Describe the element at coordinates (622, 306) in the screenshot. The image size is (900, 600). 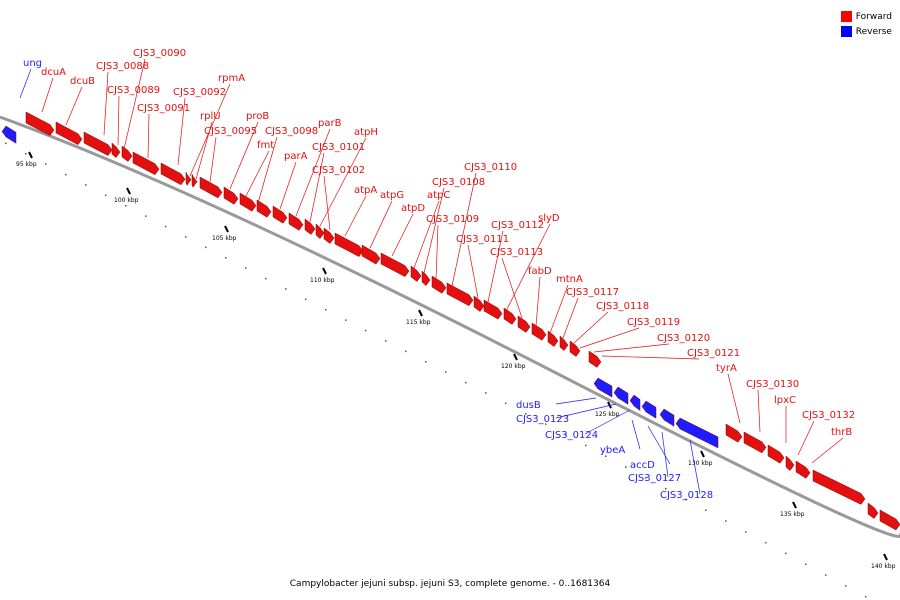
I see `forward-gene-label: CJS3_0118` at that location.